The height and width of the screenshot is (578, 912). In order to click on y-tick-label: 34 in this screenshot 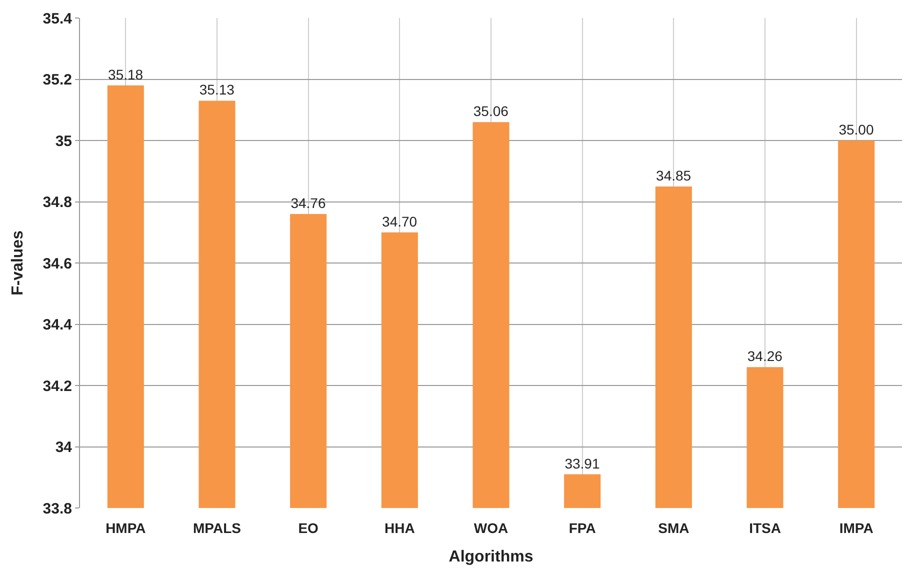, I will do `click(64, 447)`.